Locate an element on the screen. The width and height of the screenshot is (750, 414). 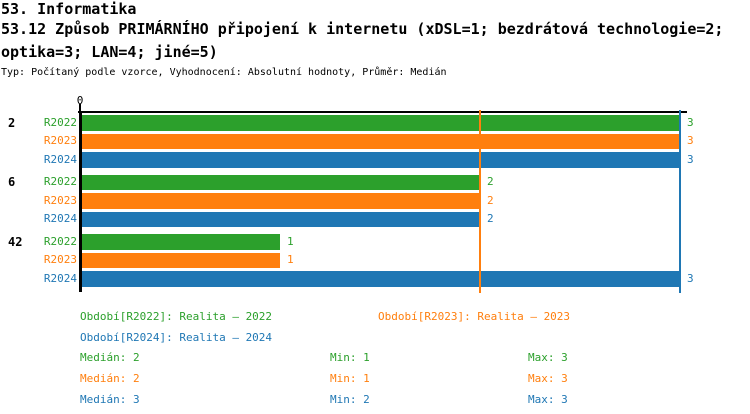
stat-min-r2024: Min: 2 is located at coordinates (350, 399).